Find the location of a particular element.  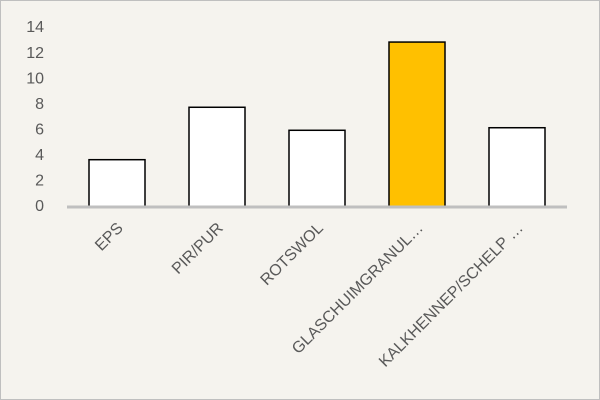

y-tick-label: 12 is located at coordinates (35, 53).